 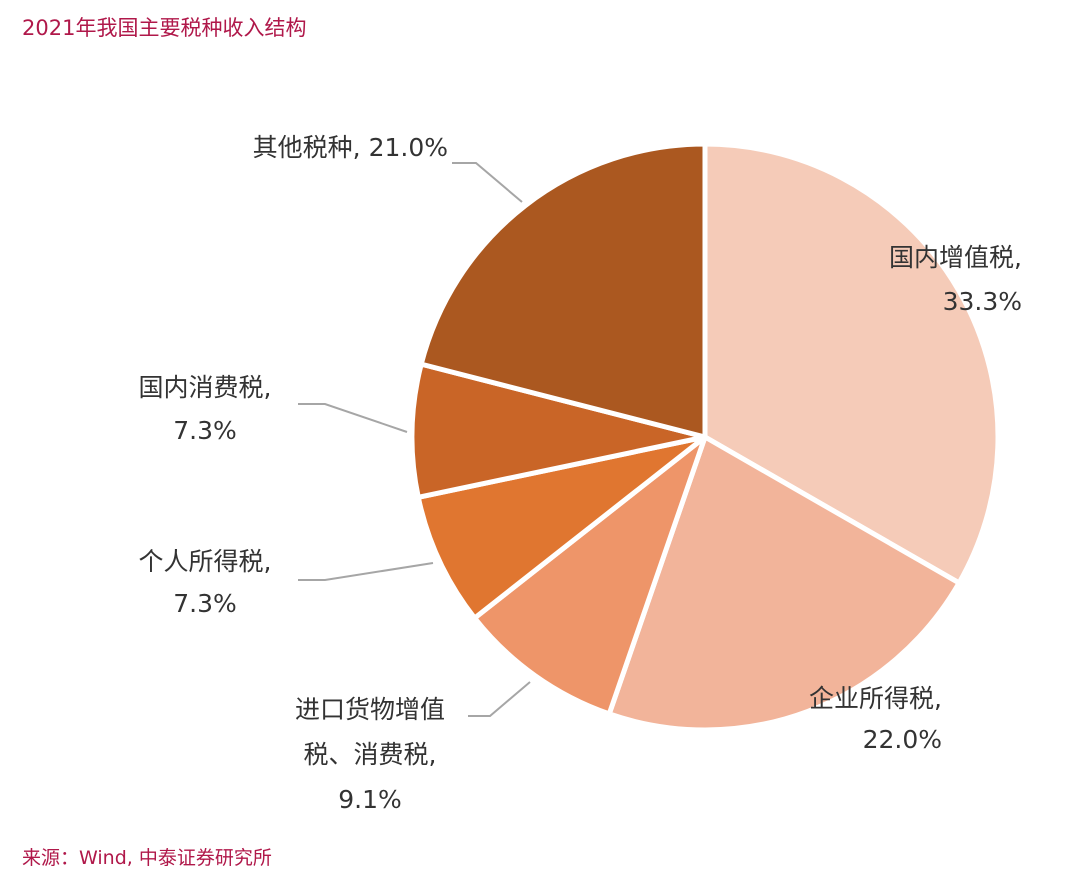 I want to click on slice-label-import-vat-consumption-line-2: 税、消费税,, so click(x=370, y=754).